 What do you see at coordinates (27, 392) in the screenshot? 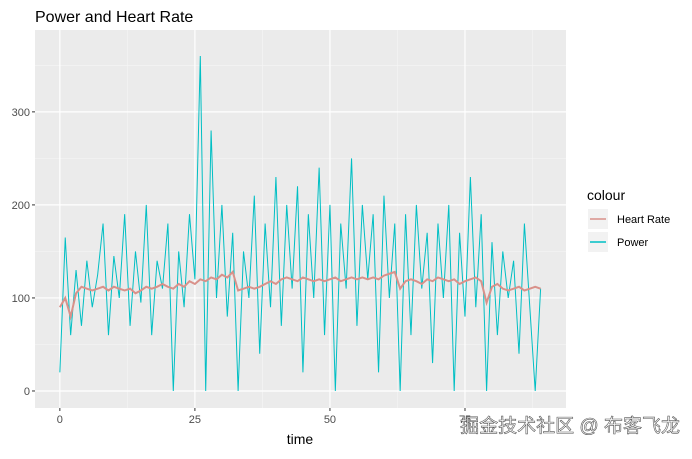
I see `y-tick-label: 0` at bounding box center [27, 392].